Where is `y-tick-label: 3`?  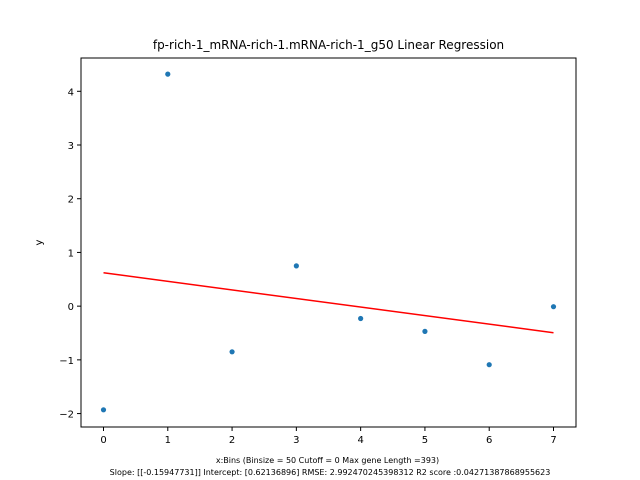
y-tick-label: 3 is located at coordinates (71, 146).